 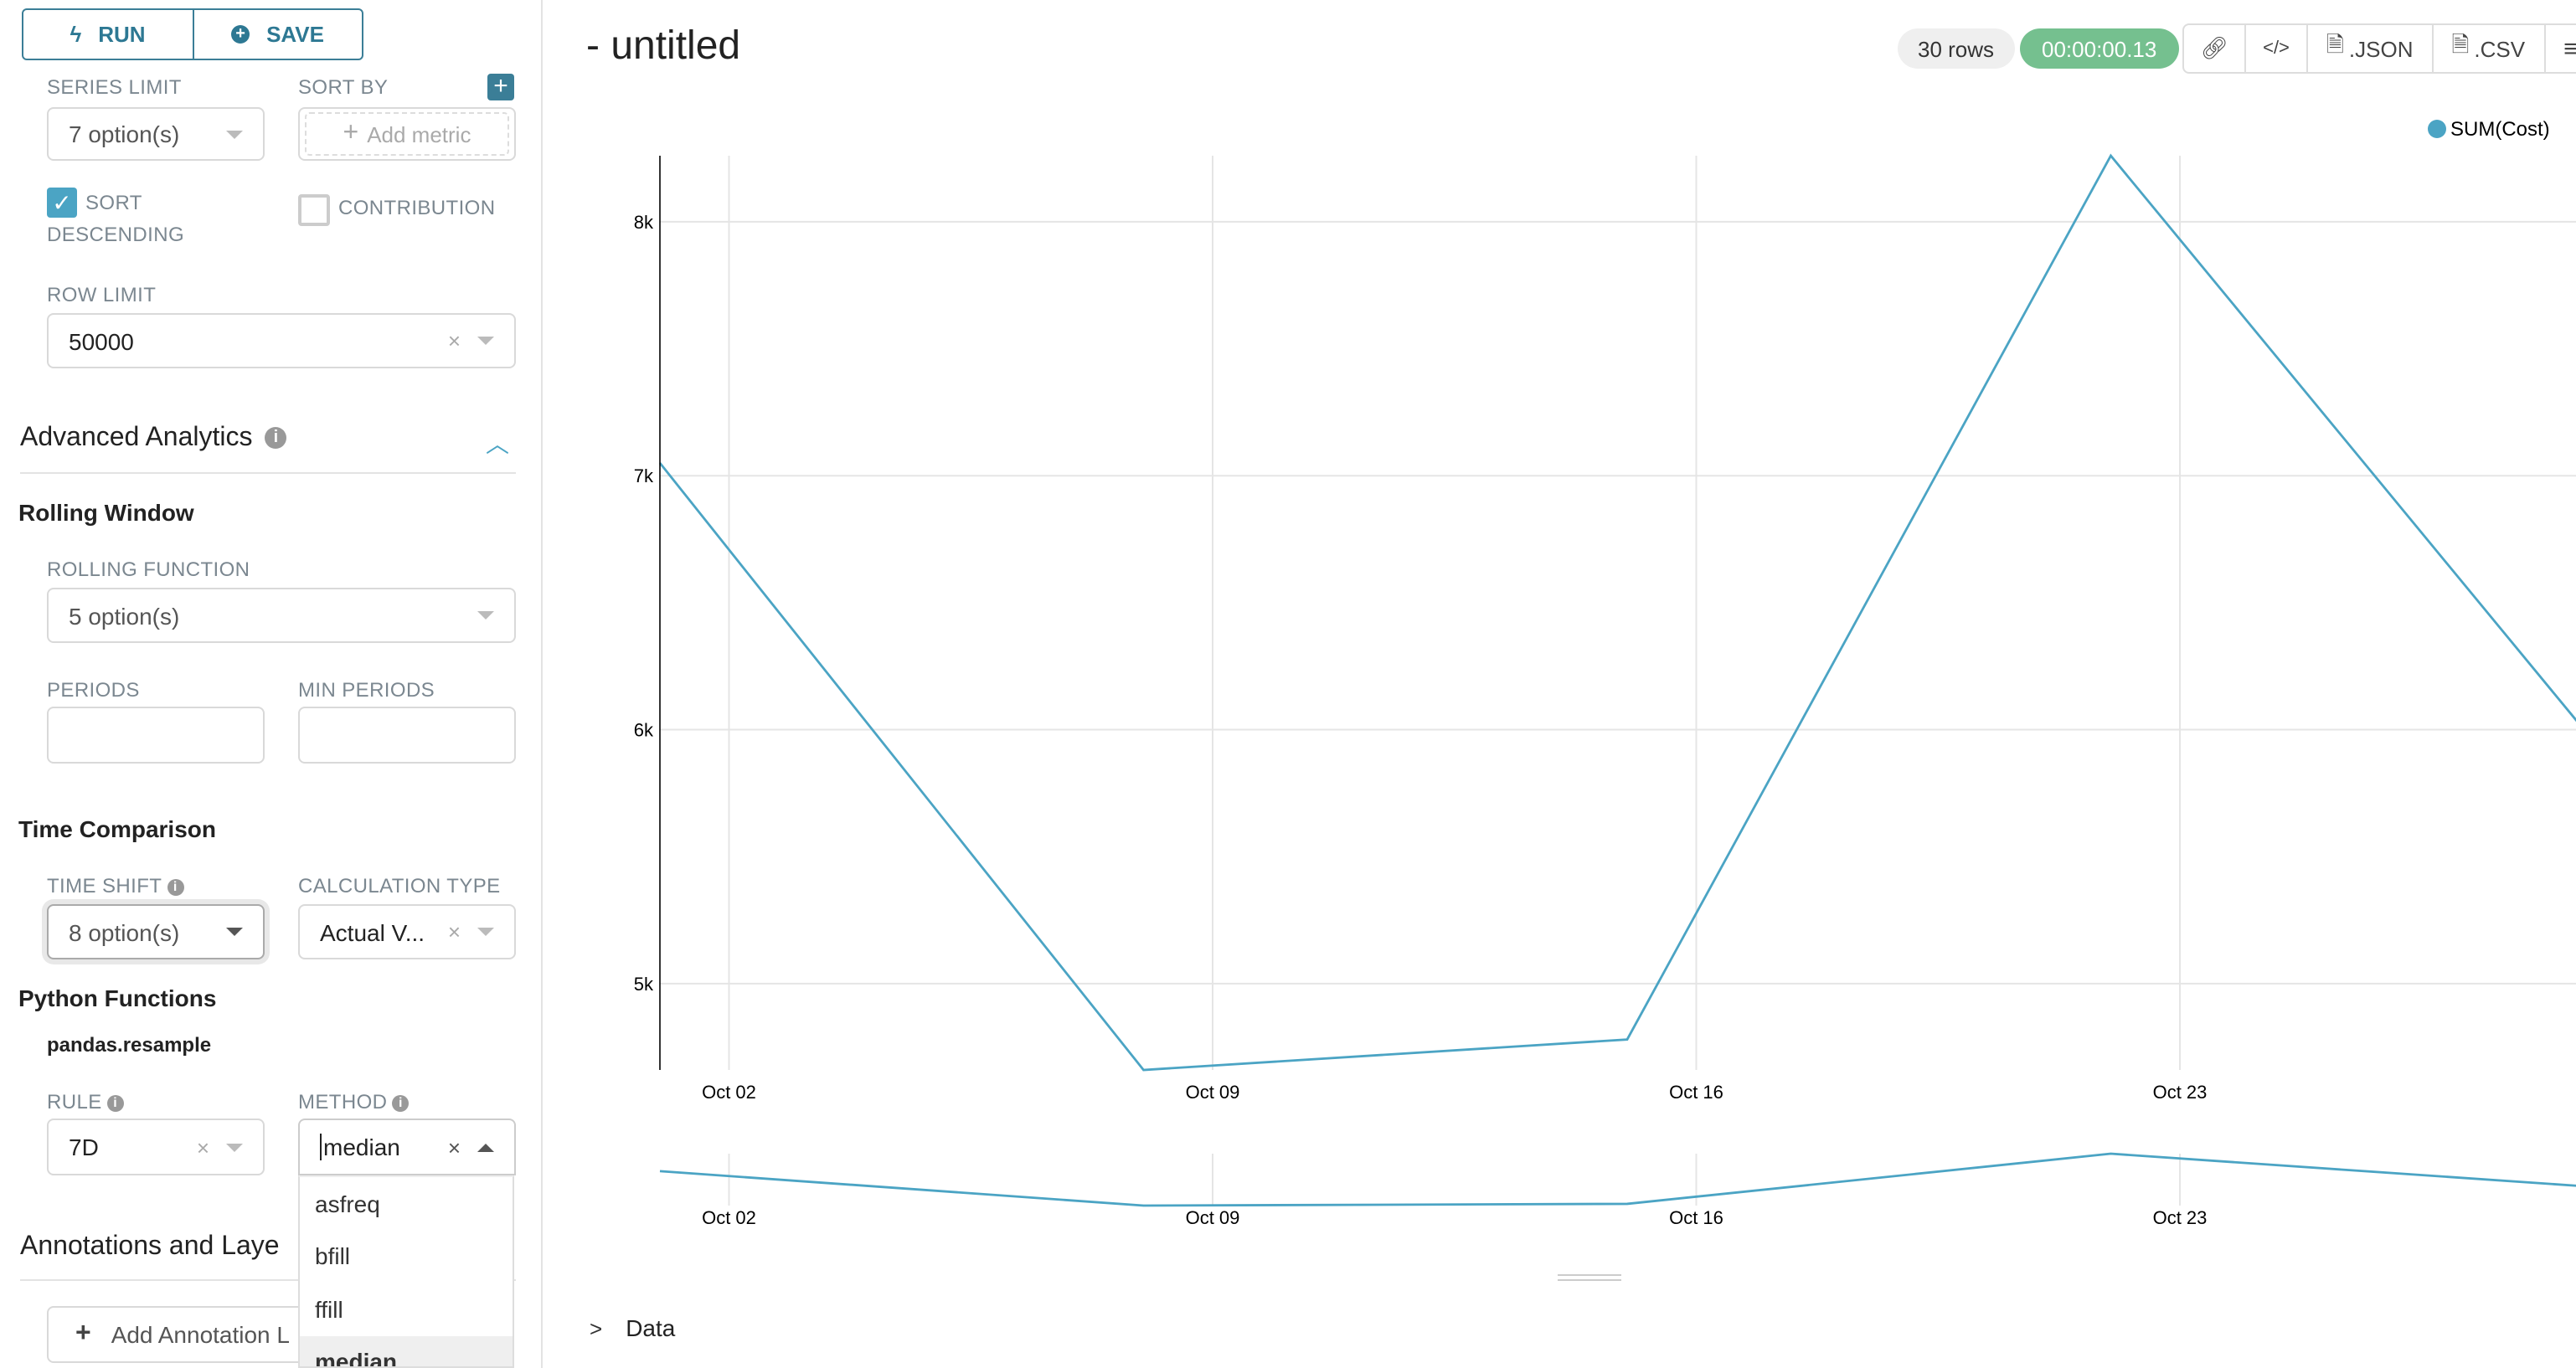 I want to click on time-comparison-title: Time Comparison, so click(x=117, y=828).